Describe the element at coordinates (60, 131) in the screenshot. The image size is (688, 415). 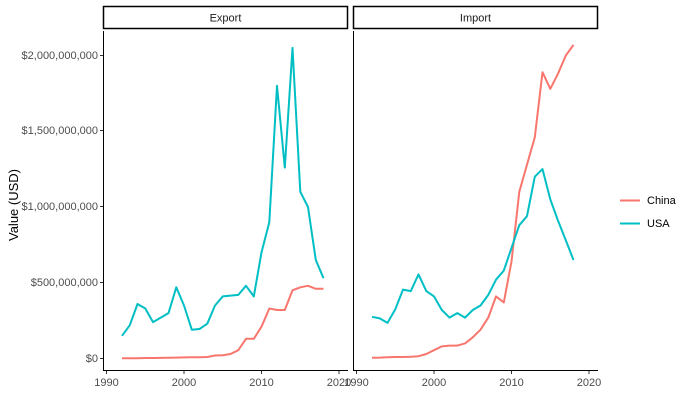
I see `y-tick-label: $1,500,000,000` at that location.